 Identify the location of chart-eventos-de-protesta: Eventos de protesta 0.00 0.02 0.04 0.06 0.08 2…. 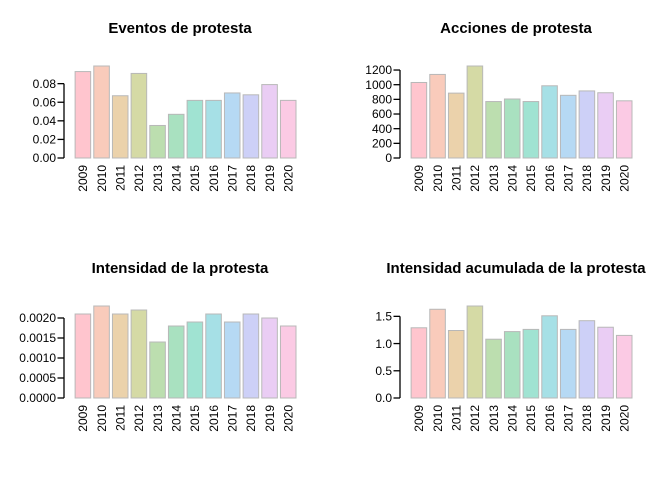
(165, 106).